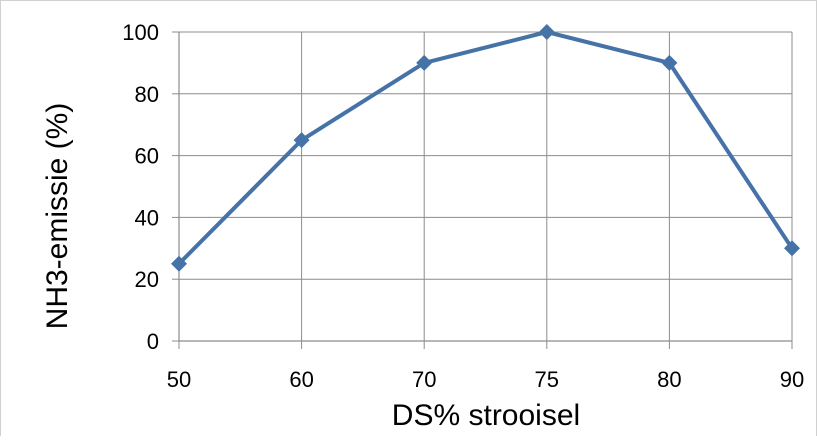 The height and width of the screenshot is (442, 817). What do you see at coordinates (424, 379) in the screenshot?
I see `x-tick-label: 70` at bounding box center [424, 379].